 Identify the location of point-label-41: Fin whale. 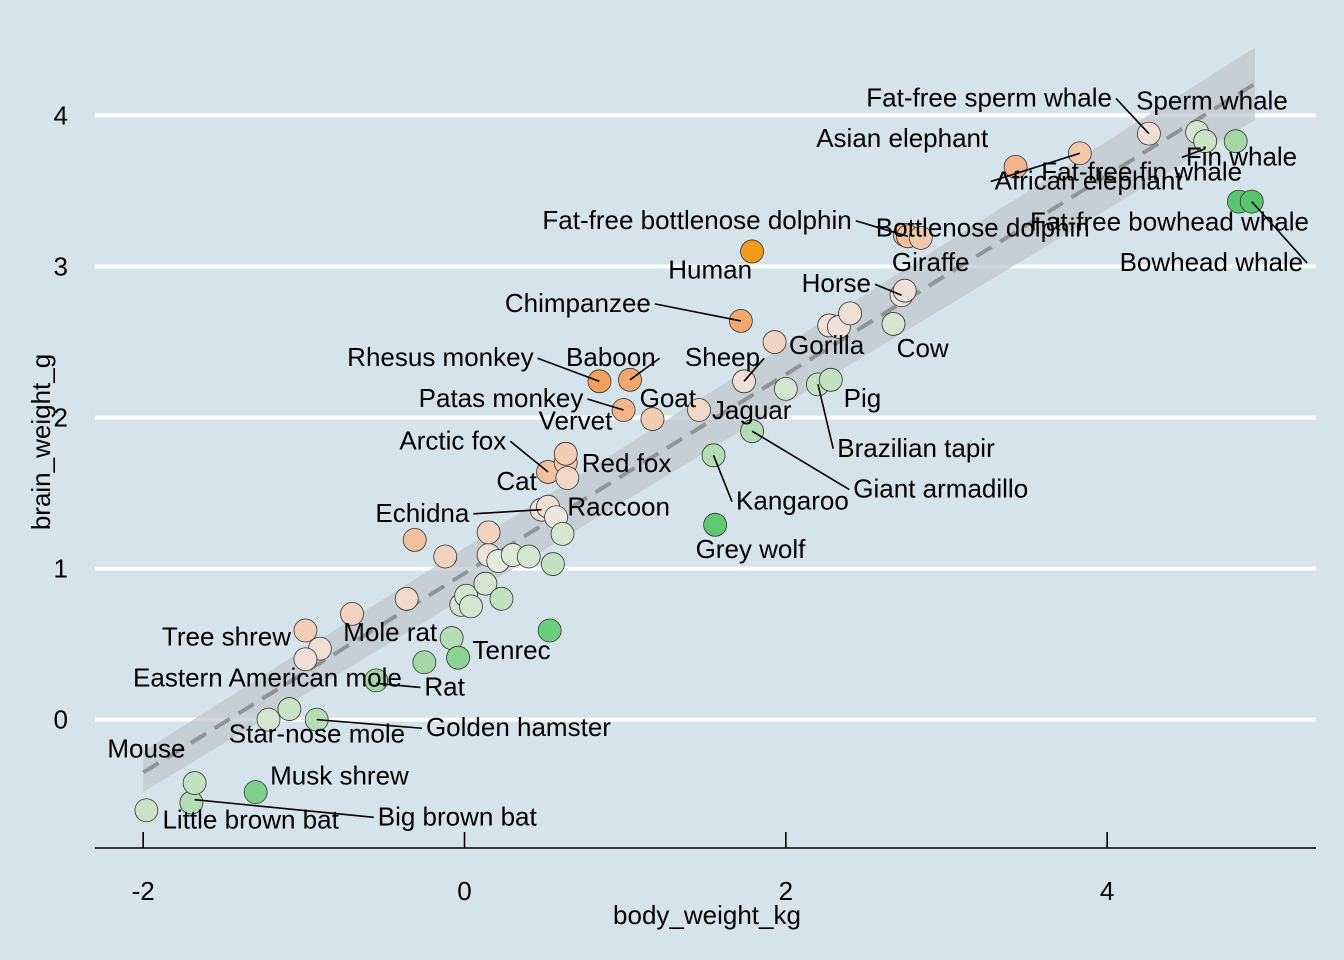
(1241, 156).